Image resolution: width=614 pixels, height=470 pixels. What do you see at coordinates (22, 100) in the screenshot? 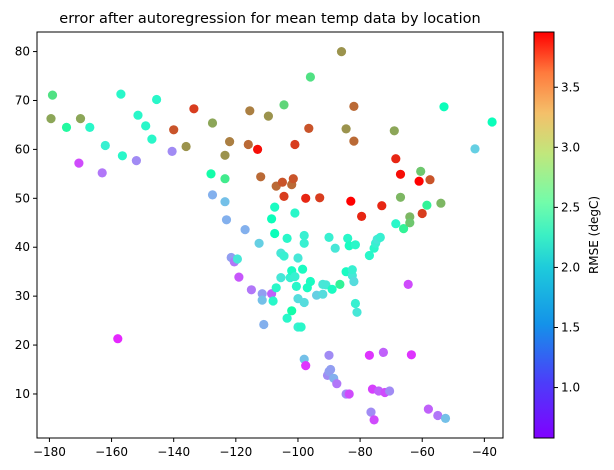
I see `y-tick-label: 70` at bounding box center [22, 100].